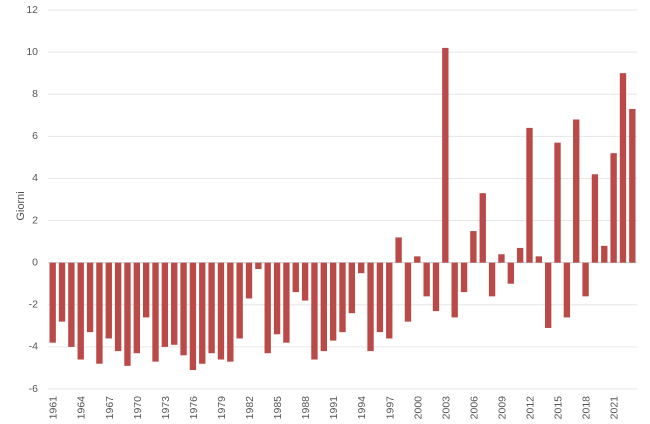 This screenshot has height=424, width=650. What do you see at coordinates (632, 185) in the screenshot?
I see `bar-2023` at bounding box center [632, 185].